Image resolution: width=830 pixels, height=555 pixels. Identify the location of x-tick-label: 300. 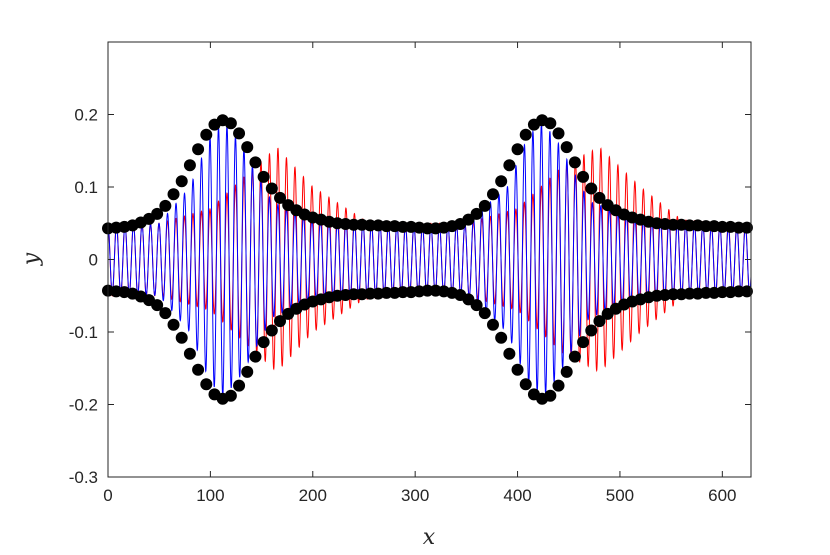
(415, 495).